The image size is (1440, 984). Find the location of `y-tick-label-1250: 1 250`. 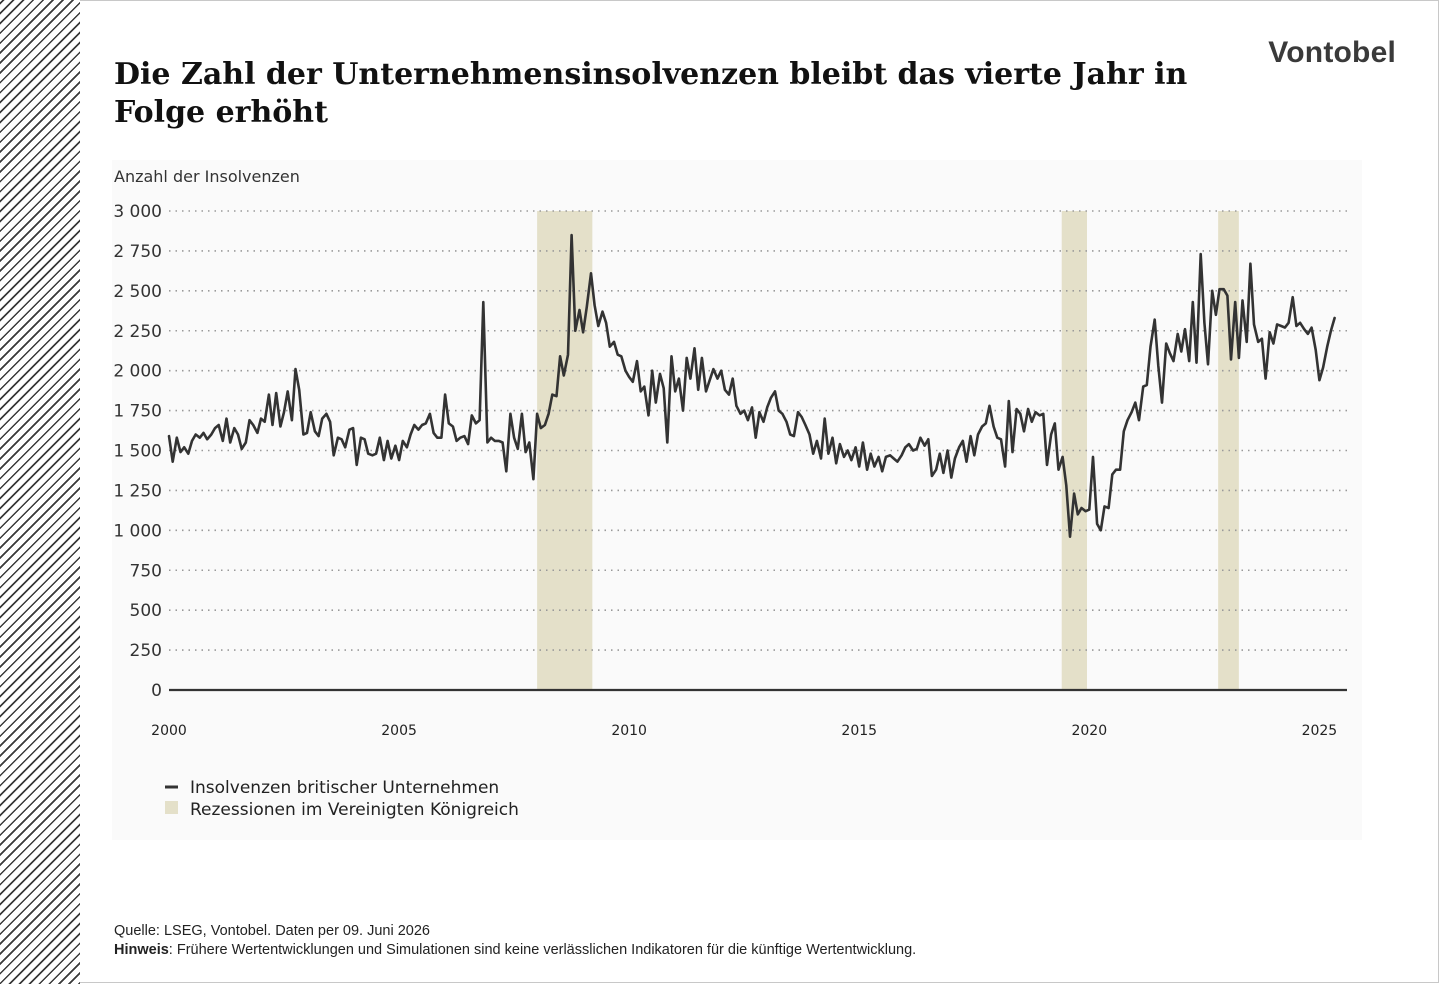

y-tick-label-1250: 1 250 is located at coordinates (137, 491).